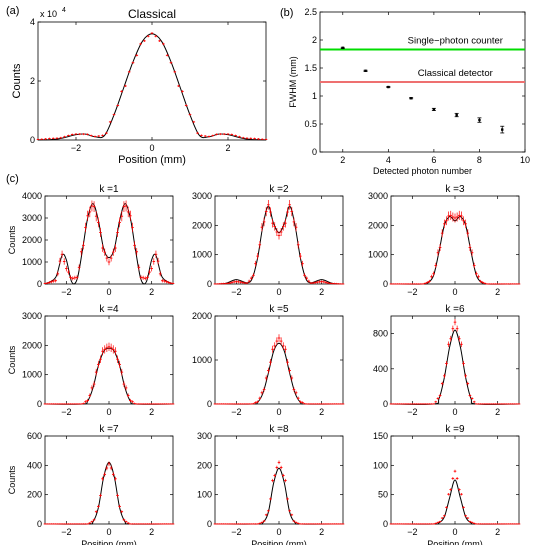 This screenshot has height=545, width=545. I want to click on y-tick-label: 1, so click(314, 96).